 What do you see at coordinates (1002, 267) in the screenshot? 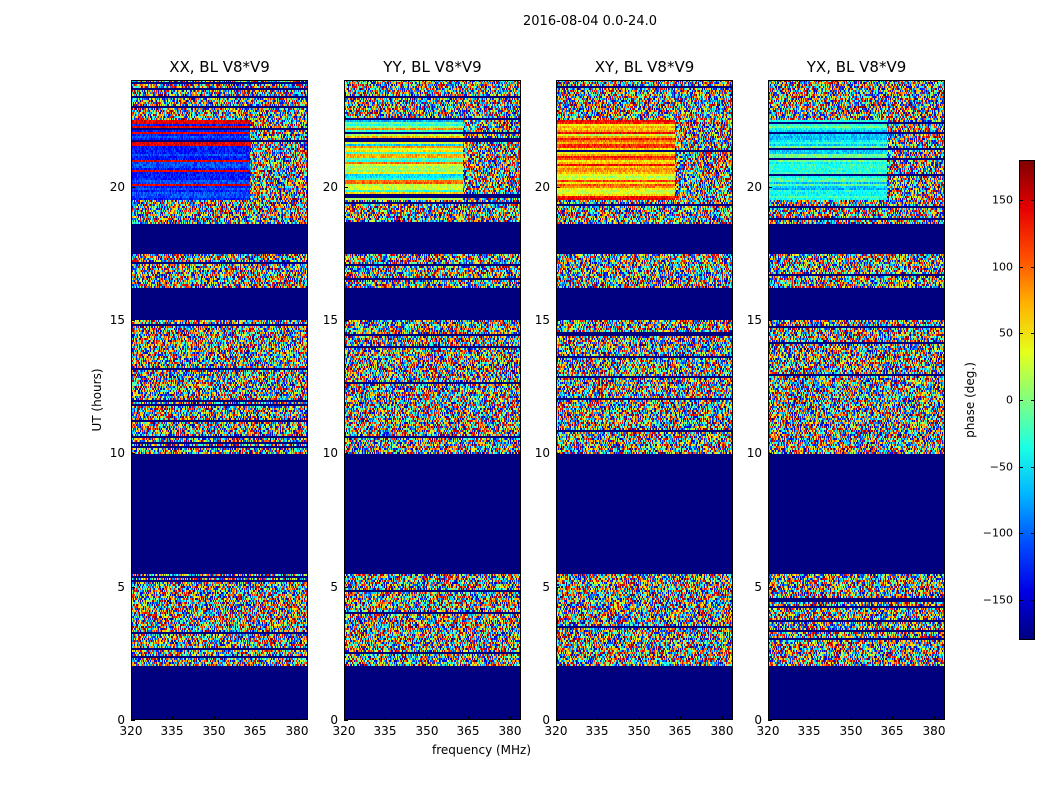
I see `colorbar-tick-label: 100` at bounding box center [1002, 267].